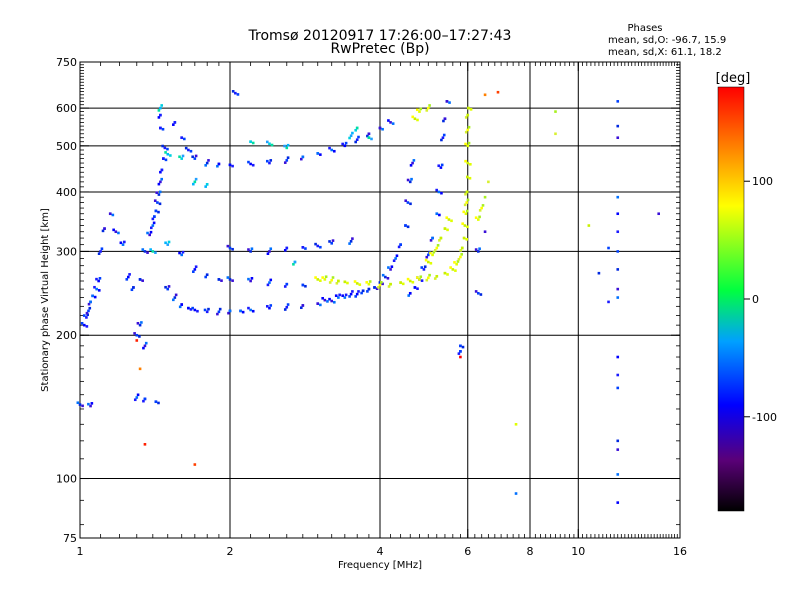 This screenshot has height=604, width=800. What do you see at coordinates (530, 551) in the screenshot?
I see `x-tick-label: 8` at bounding box center [530, 551].